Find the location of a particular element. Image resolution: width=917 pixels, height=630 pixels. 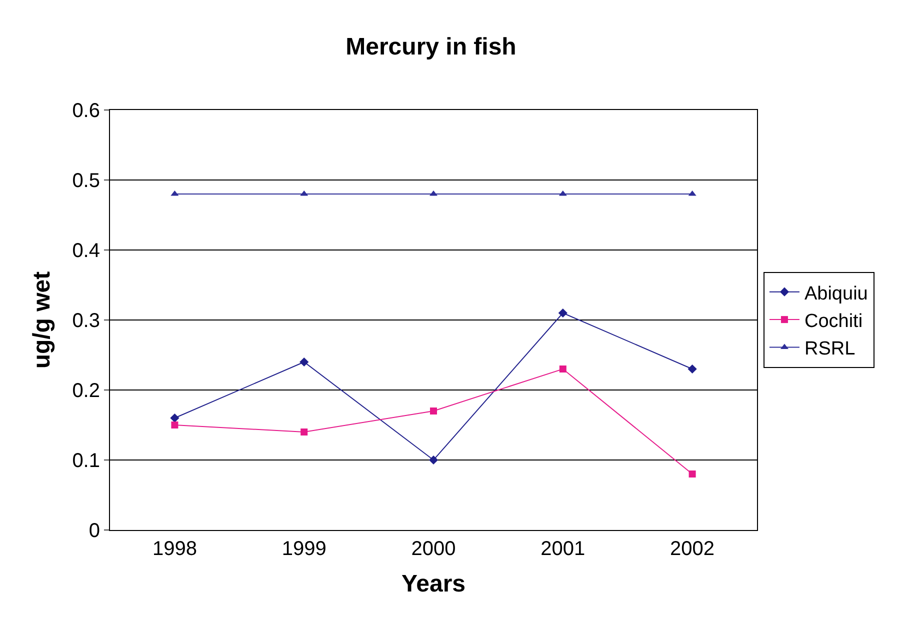

x-axis-title: Years is located at coordinates (433, 584).